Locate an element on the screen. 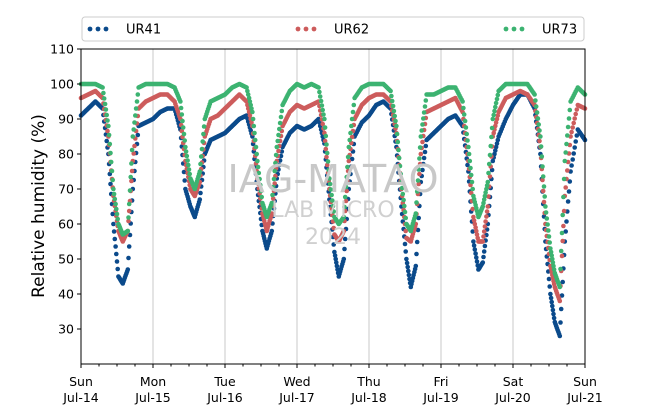 The height and width of the screenshot is (409, 650). watermark: IAG-MATAO LAB MICRO 2024 is located at coordinates (332, 203).